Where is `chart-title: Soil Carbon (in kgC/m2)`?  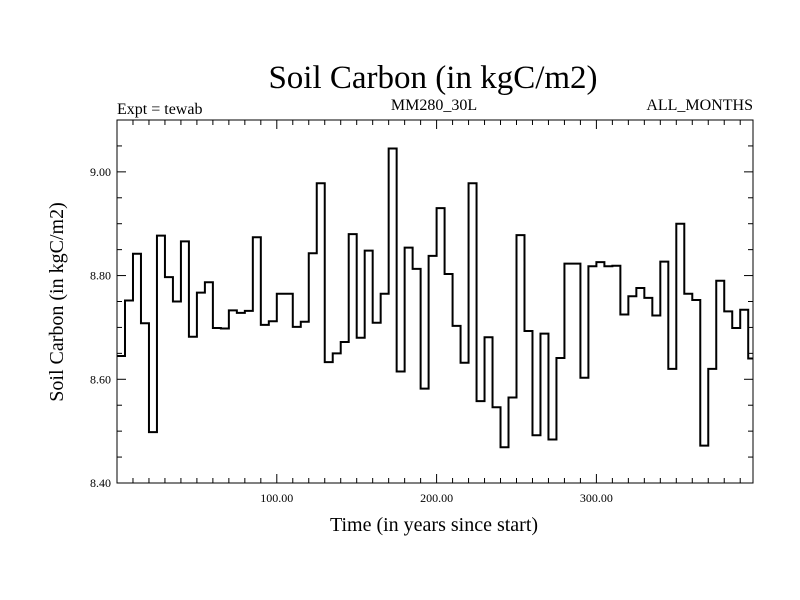 chart-title: Soil Carbon (in kgC/m2) is located at coordinates (432, 78).